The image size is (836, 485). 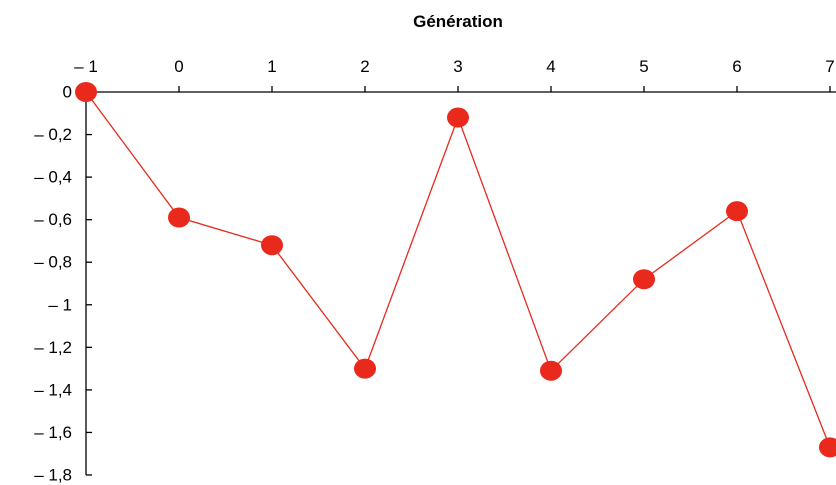 I want to click on y-tick-label: – 0,4, so click(x=53, y=177).